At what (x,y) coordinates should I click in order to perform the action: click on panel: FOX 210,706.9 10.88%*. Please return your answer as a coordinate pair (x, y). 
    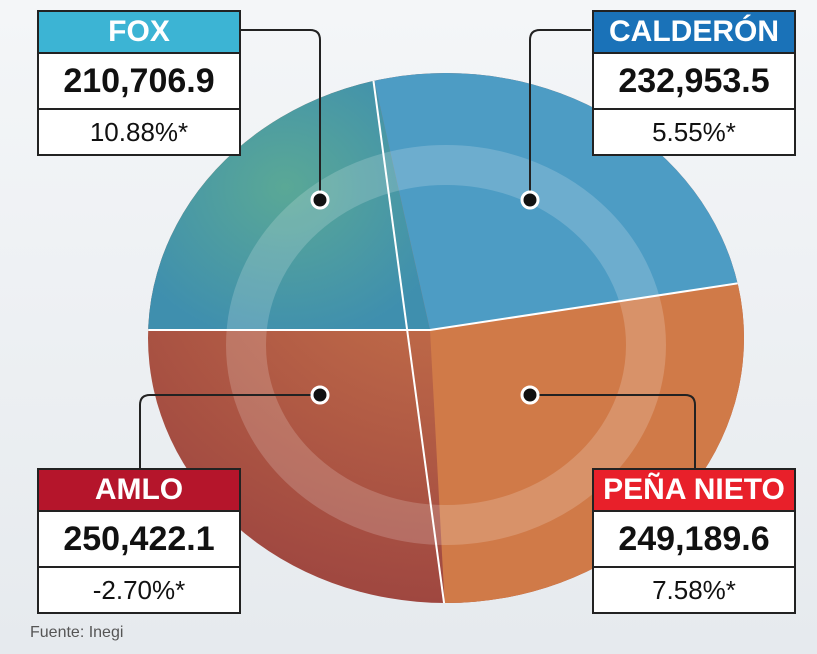
    Looking at the image, I should click on (139, 83).